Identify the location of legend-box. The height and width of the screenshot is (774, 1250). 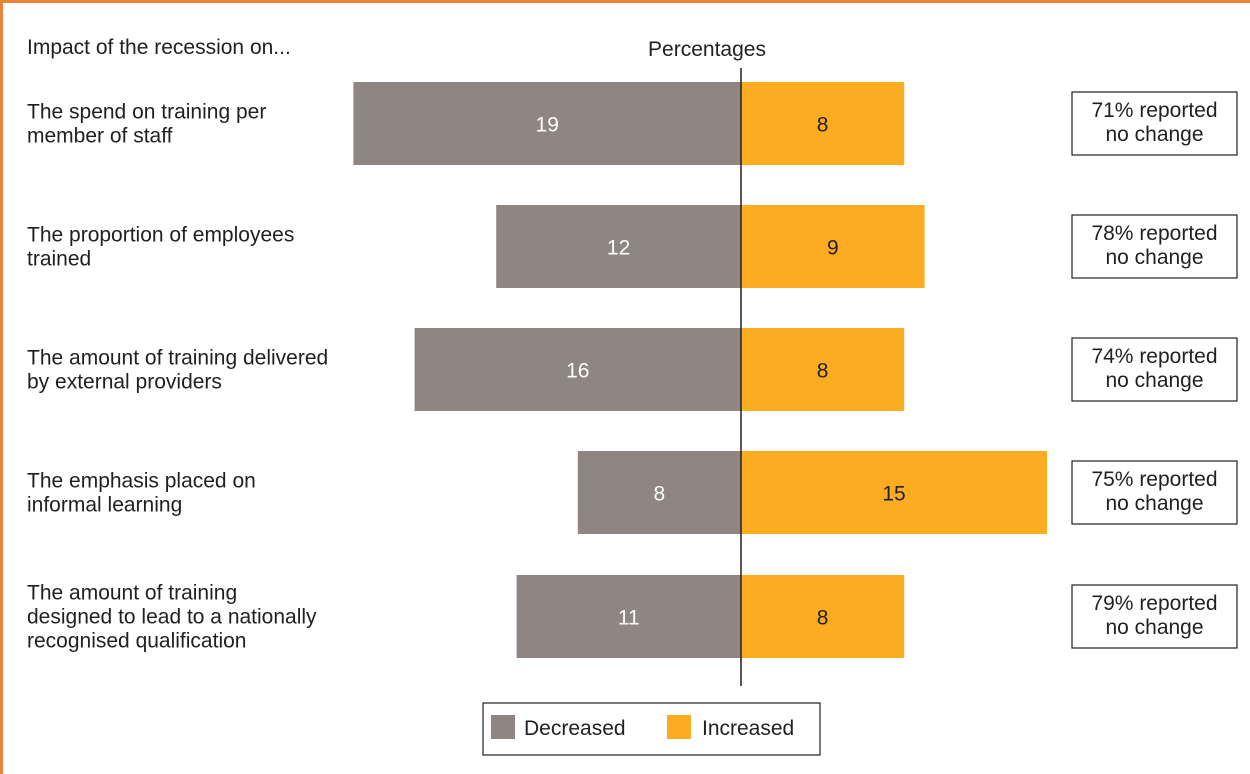
(651, 729).